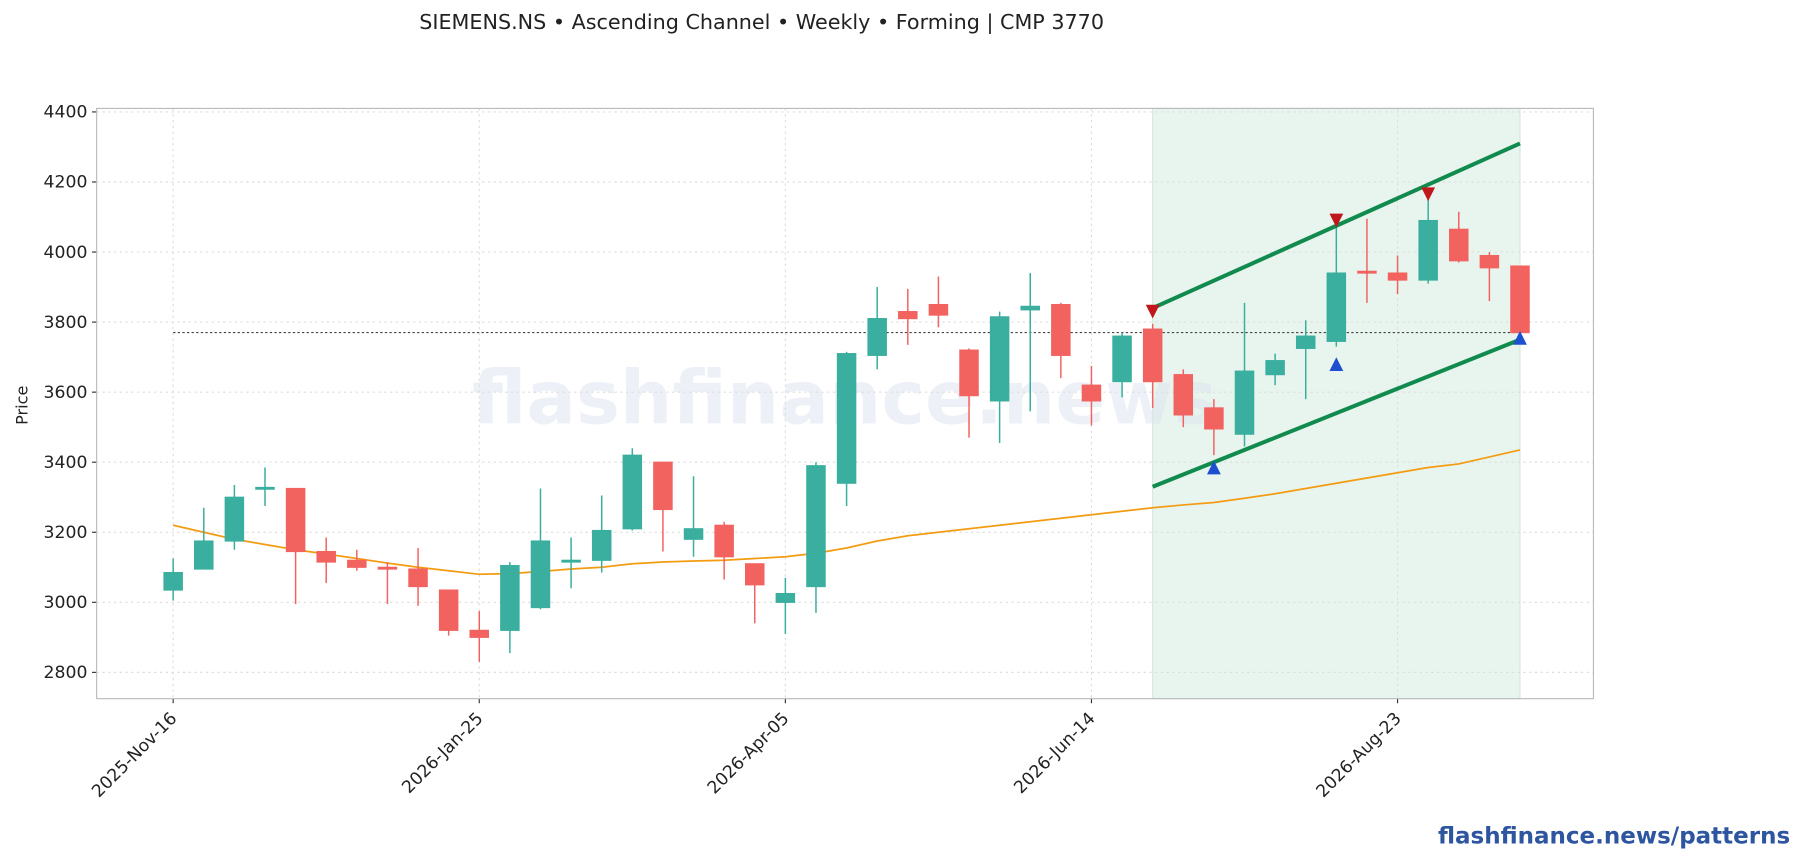  What do you see at coordinates (1614, 837) in the screenshot?
I see `footer: flashfinance.news/patterns` at bounding box center [1614, 837].